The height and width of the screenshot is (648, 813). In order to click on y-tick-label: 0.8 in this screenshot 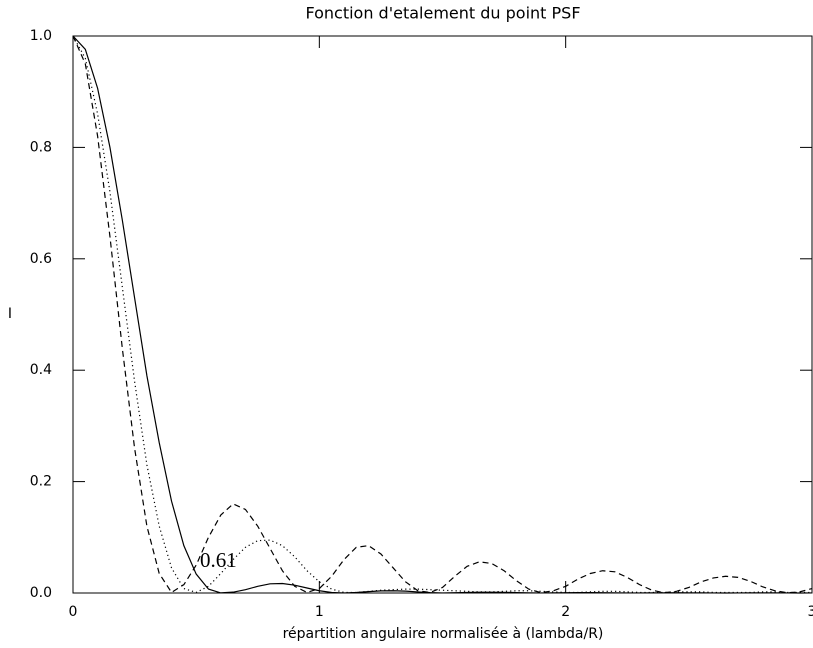, I will do `click(41, 147)`.